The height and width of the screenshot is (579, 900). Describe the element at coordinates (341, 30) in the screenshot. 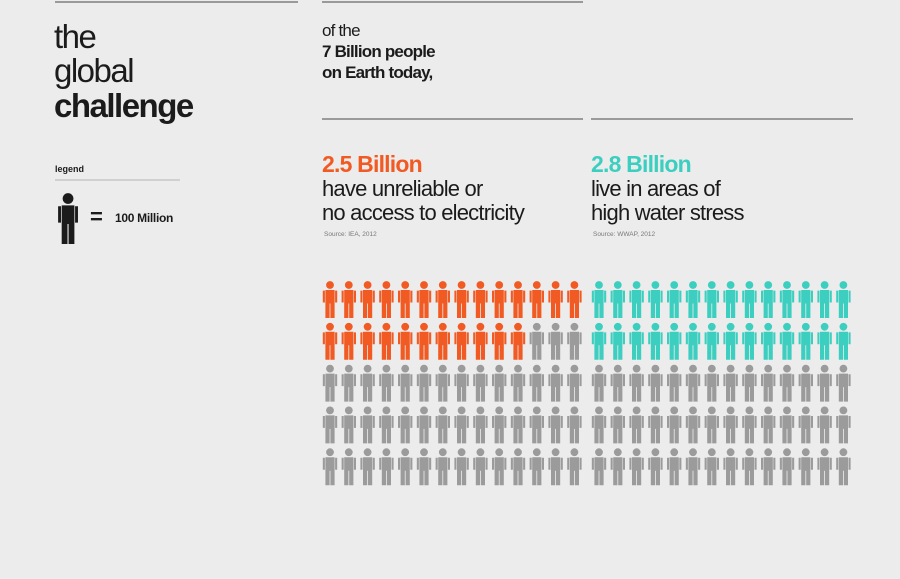

I see `intro-line: of the` at that location.